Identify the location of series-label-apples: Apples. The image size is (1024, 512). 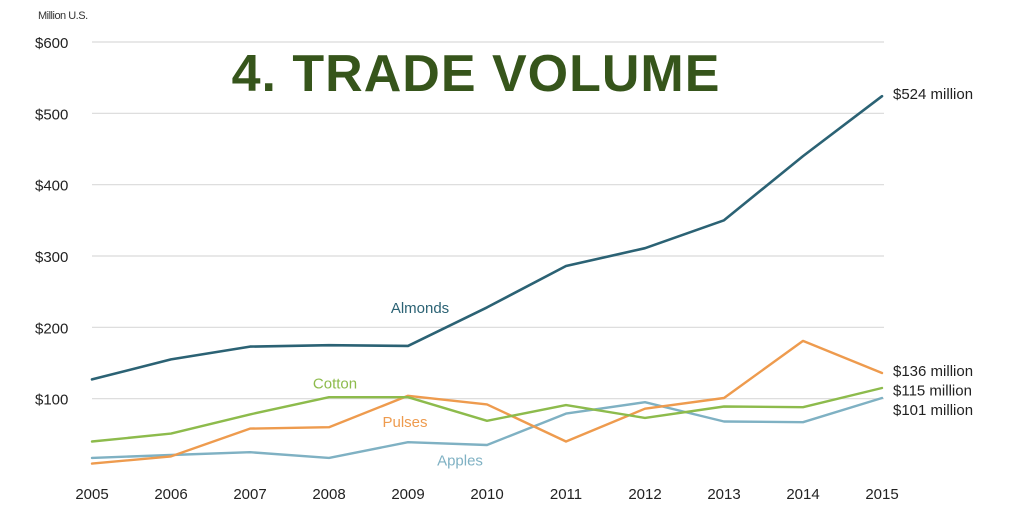
(460, 461).